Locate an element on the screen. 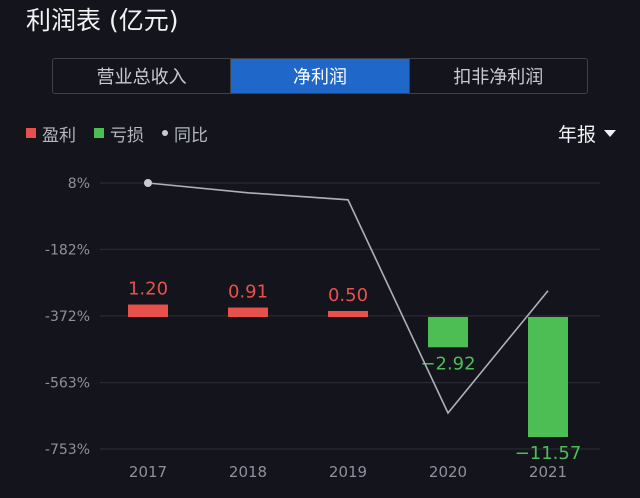 This screenshot has width=640, height=498. bar-value-label: 0.91 is located at coordinates (248, 292).